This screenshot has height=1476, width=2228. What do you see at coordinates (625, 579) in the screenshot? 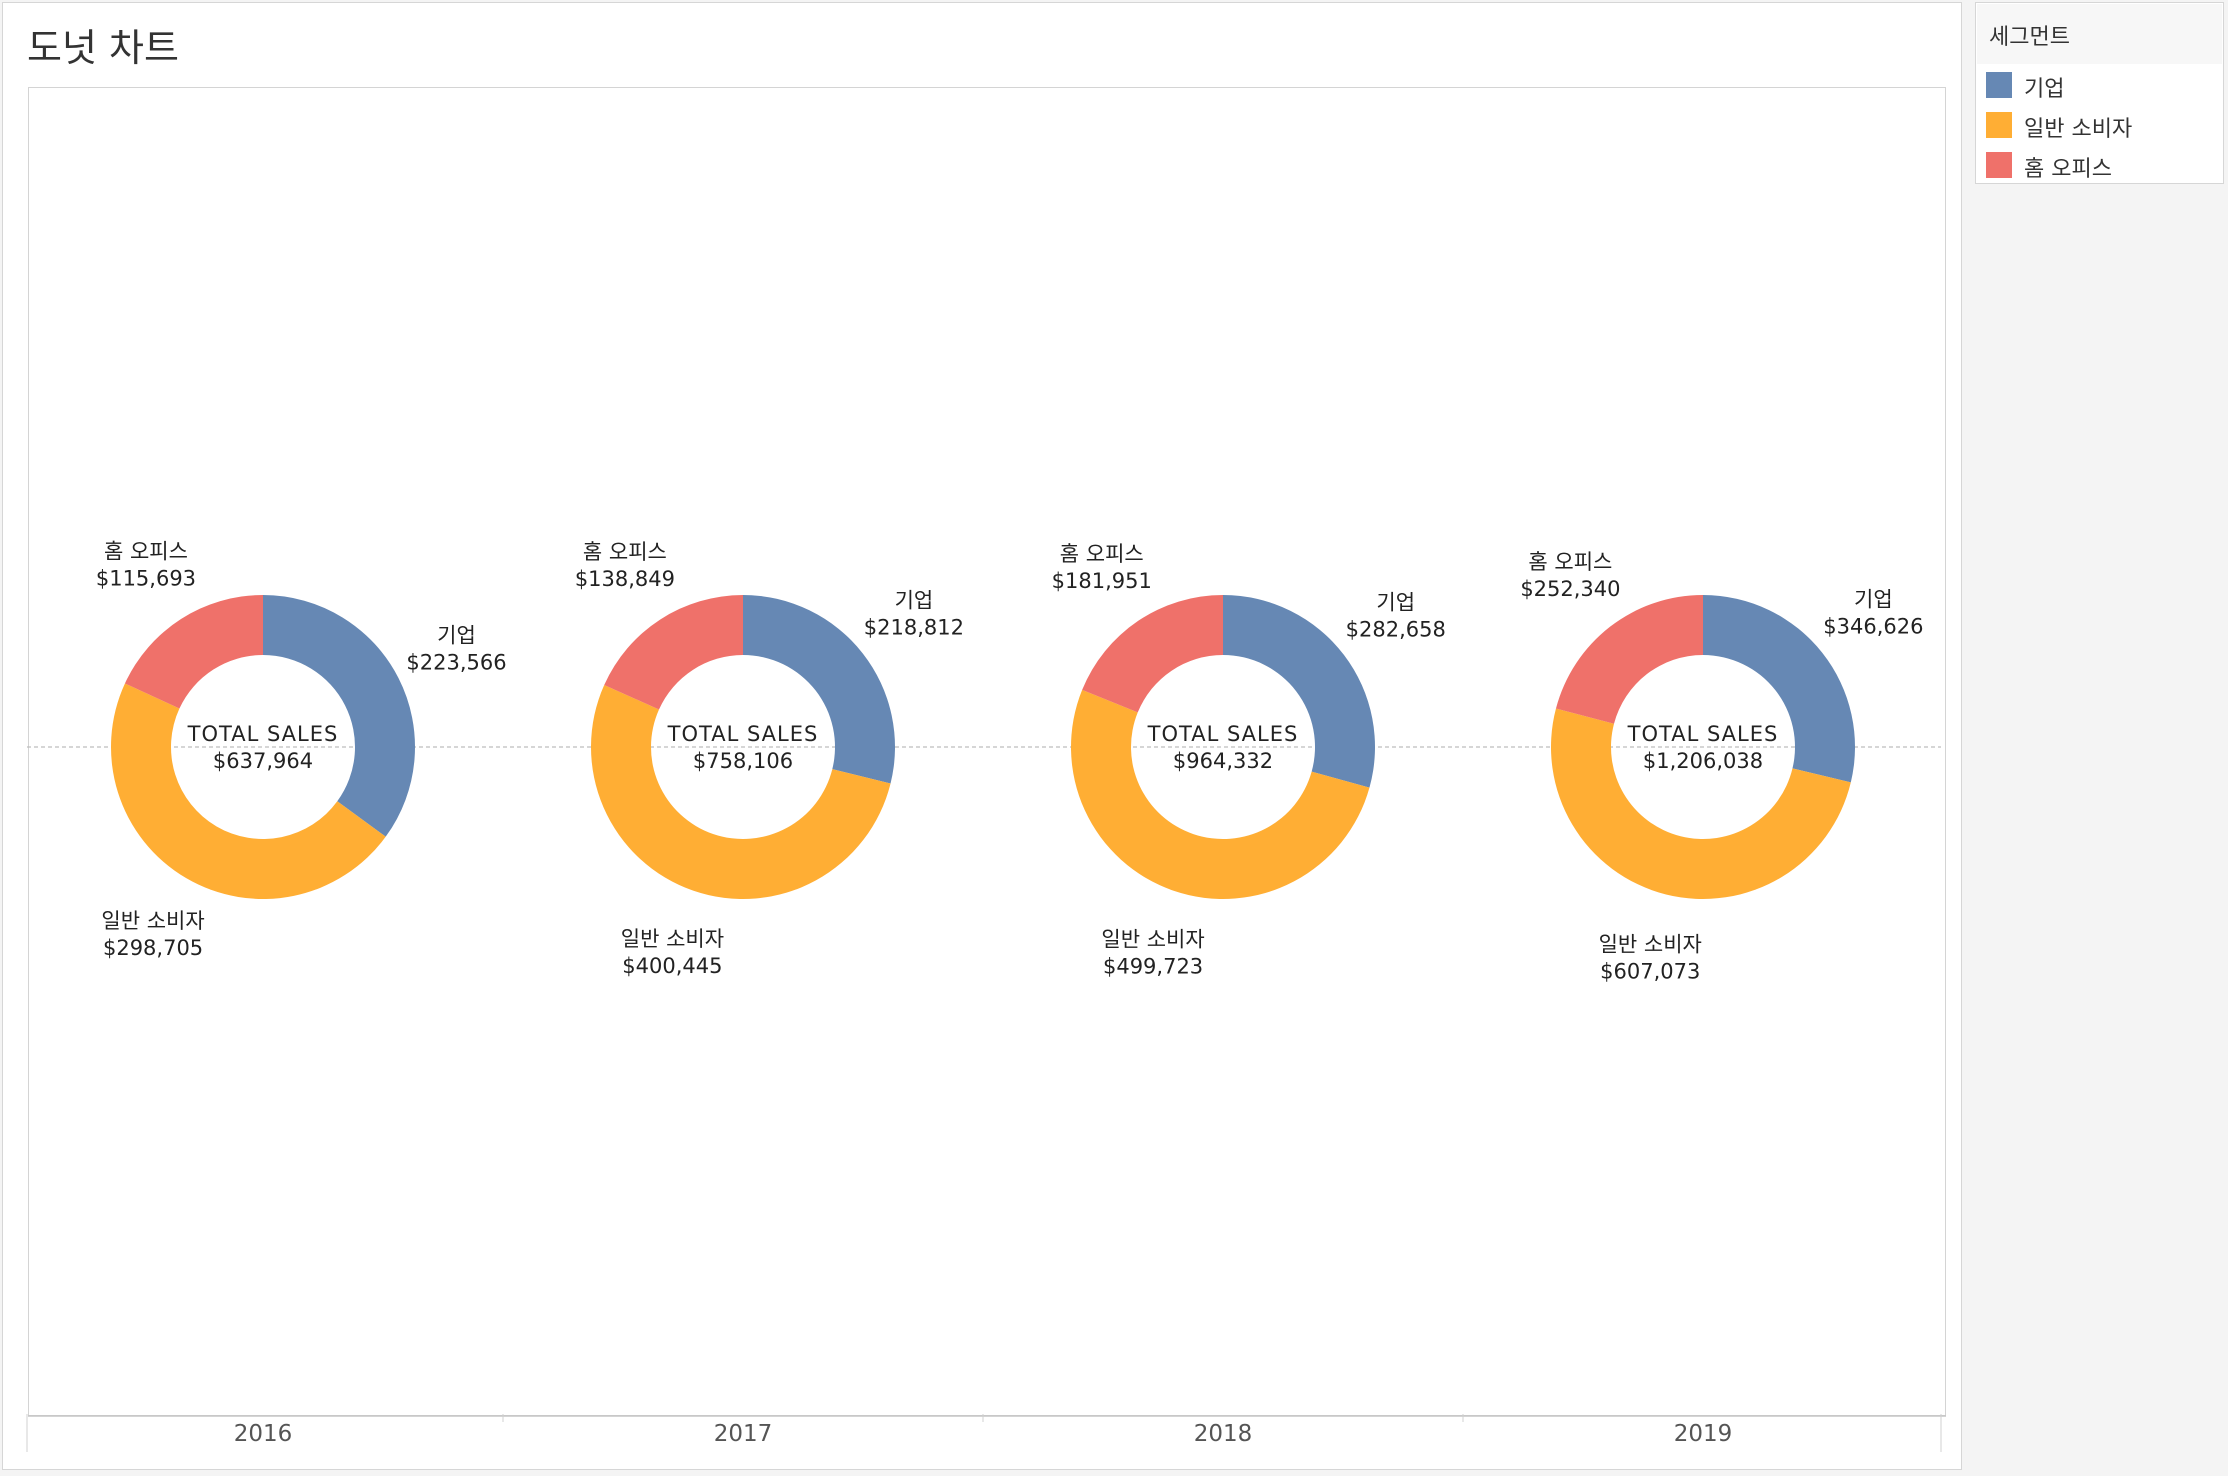
I see `slice-label-value-home-office: $138,849` at bounding box center [625, 579].